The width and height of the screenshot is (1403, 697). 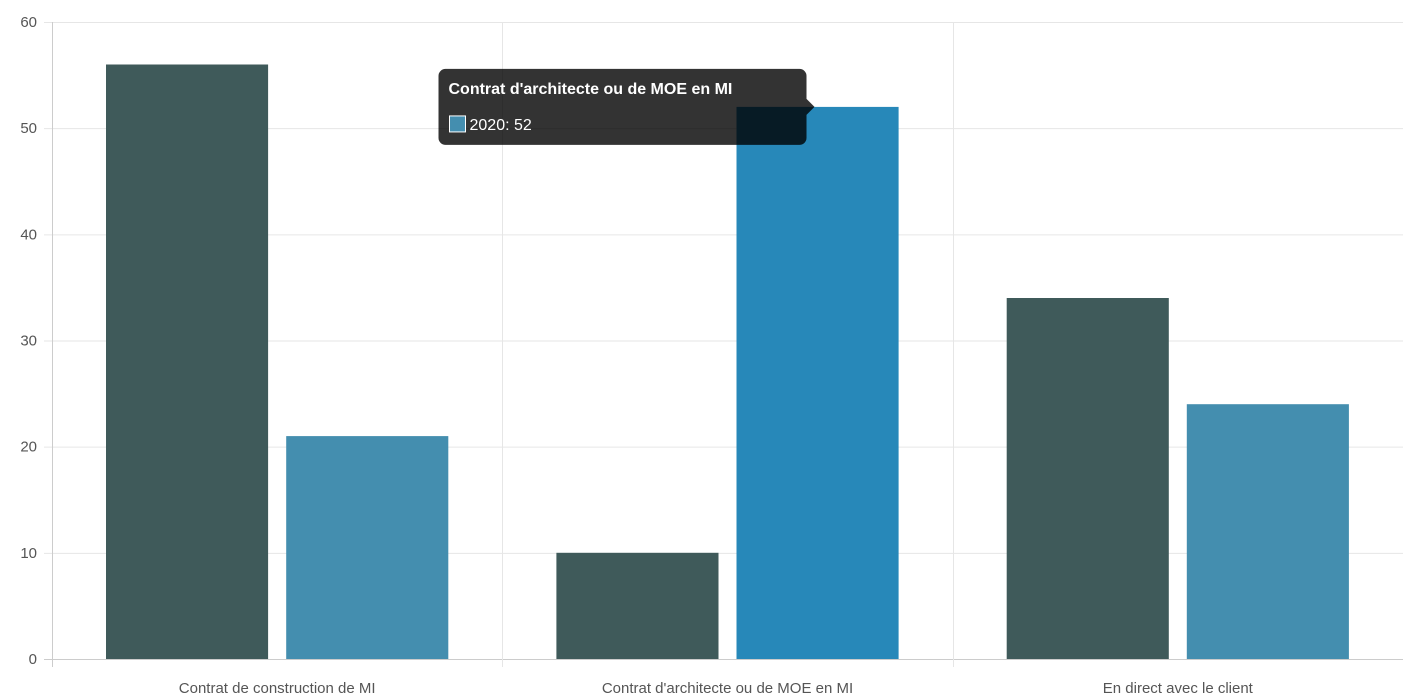 What do you see at coordinates (33, 659) in the screenshot?
I see `y-tick-label: 0` at bounding box center [33, 659].